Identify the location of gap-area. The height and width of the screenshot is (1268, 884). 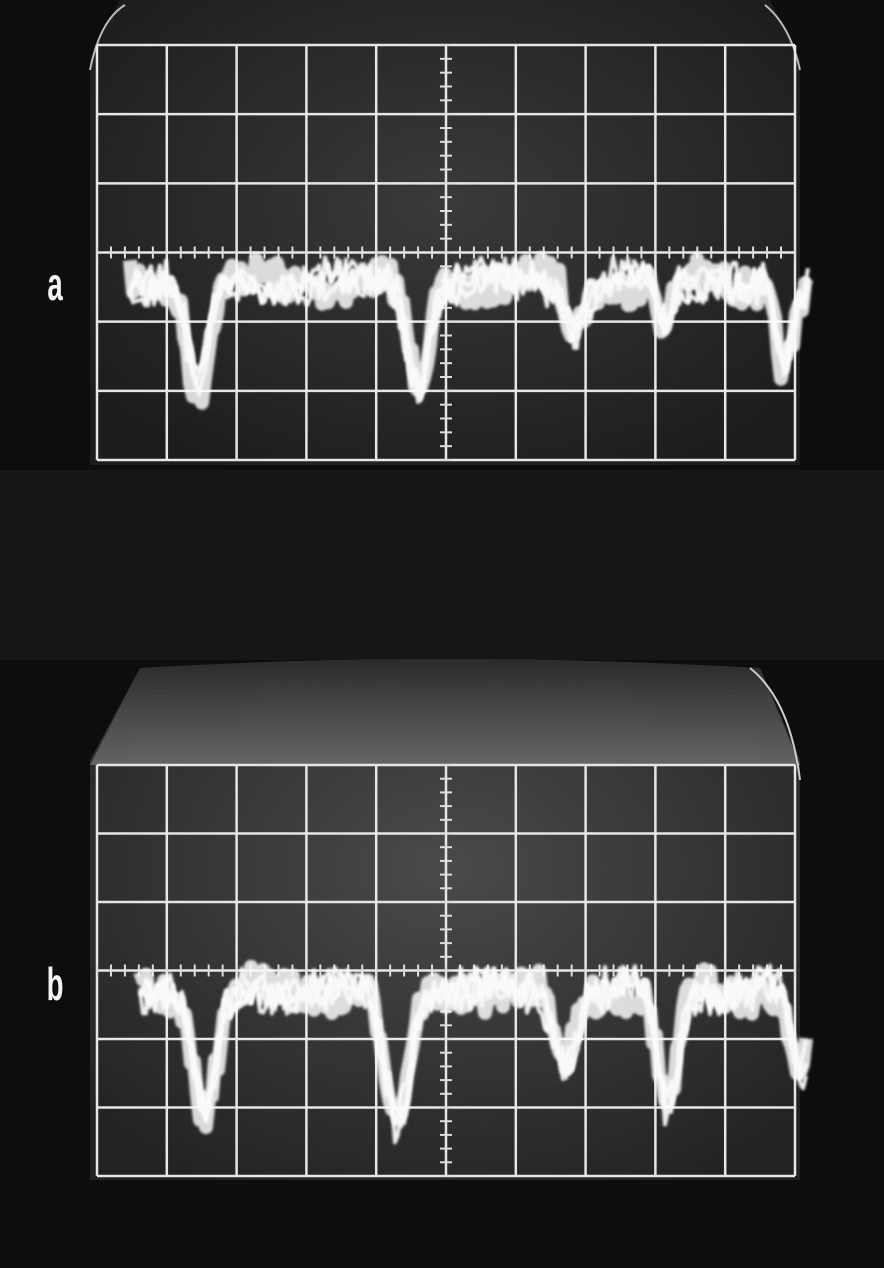
(442, 565).